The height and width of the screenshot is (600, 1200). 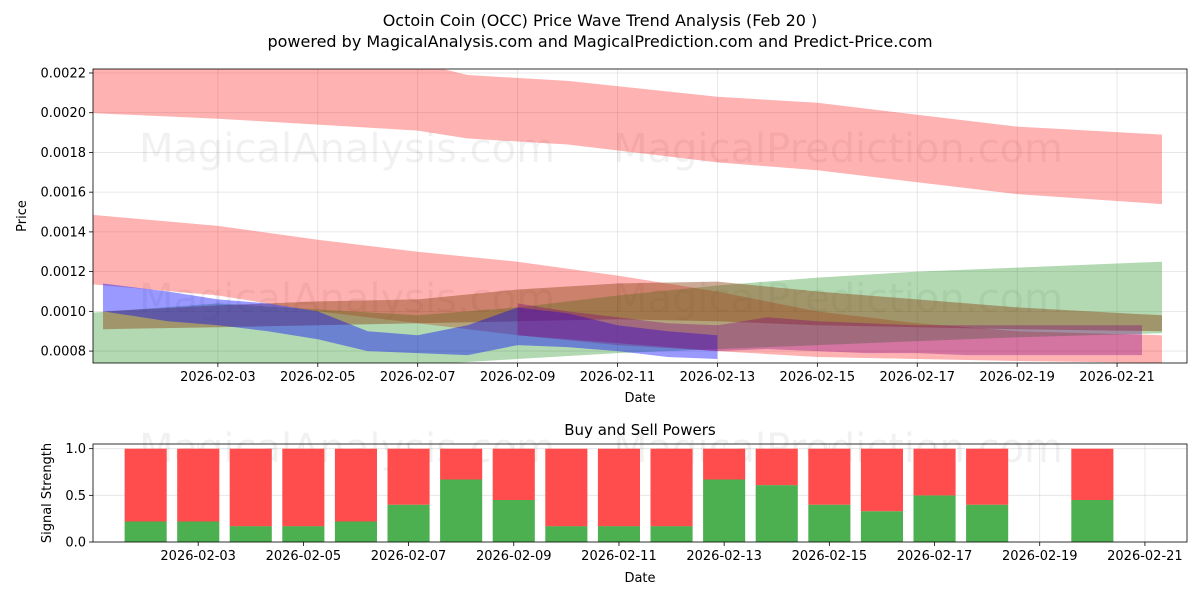 What do you see at coordinates (75, 543) in the screenshot?
I see `y-tick-label: 0.0` at bounding box center [75, 543].